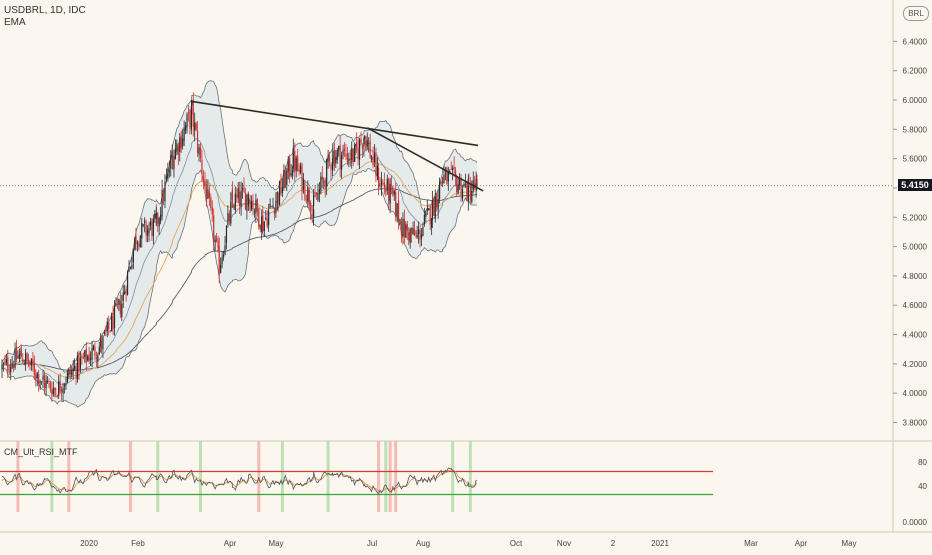 Image resolution: width=932 pixels, height=555 pixels. What do you see at coordinates (89, 543) in the screenshot?
I see `time-tick-label: 2020` at bounding box center [89, 543].